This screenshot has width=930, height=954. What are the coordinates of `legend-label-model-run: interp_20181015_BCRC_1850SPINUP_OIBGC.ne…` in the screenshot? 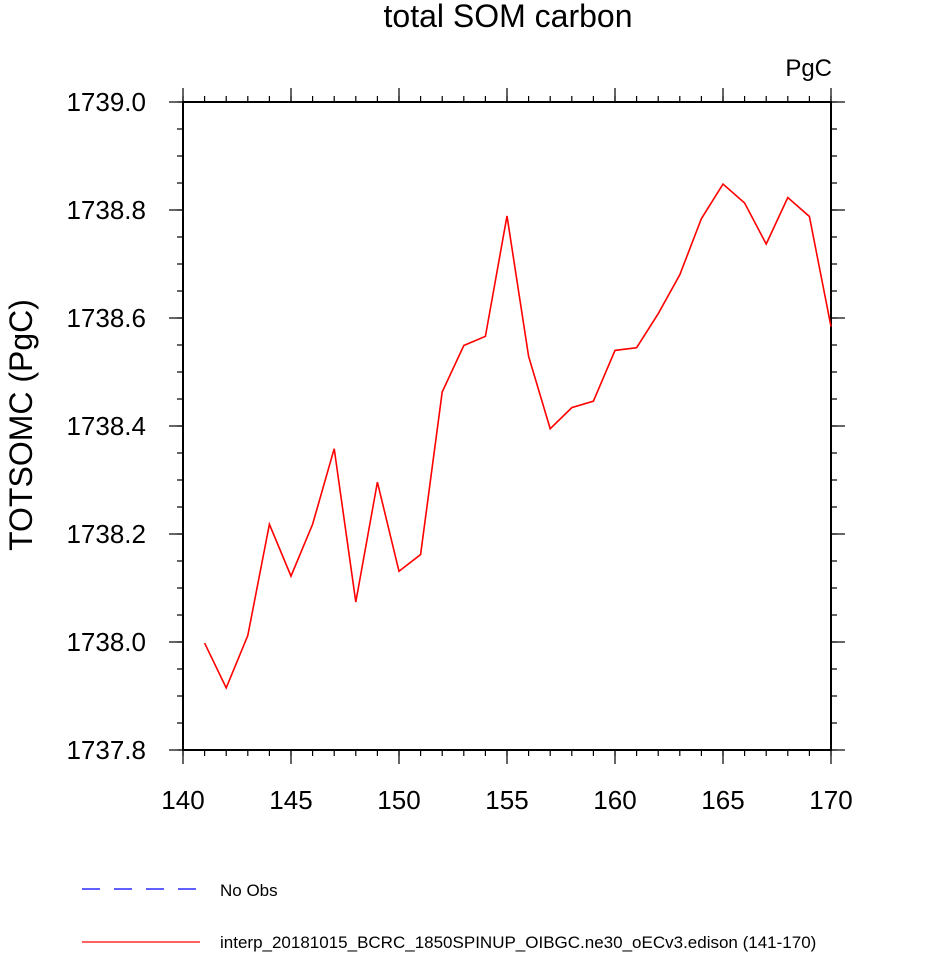 It's located at (518, 942).